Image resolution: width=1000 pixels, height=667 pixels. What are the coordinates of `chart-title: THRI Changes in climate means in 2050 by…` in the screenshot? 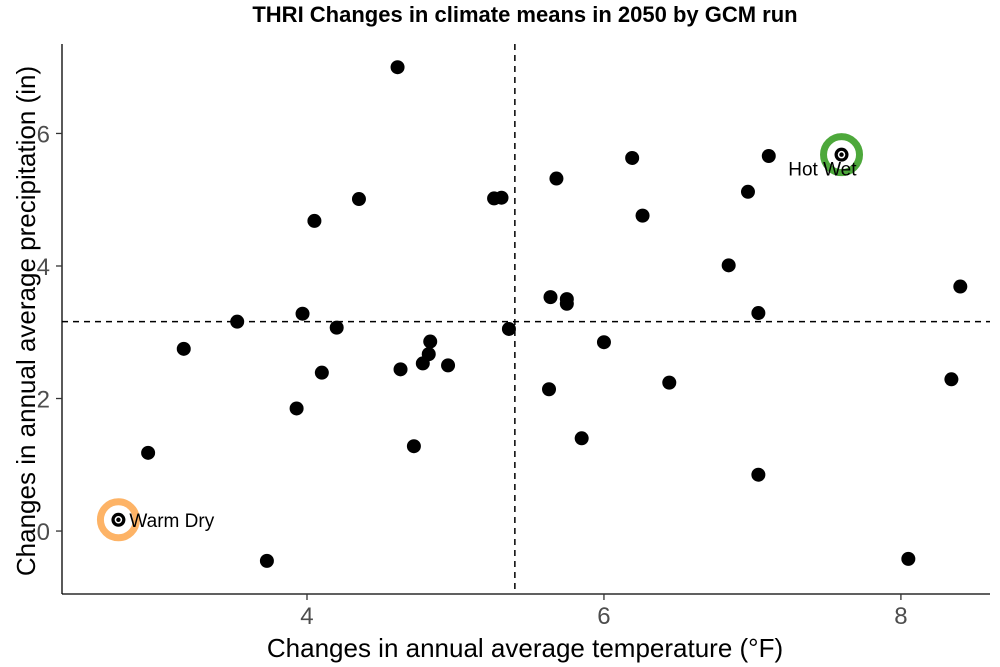 It's located at (524, 14).